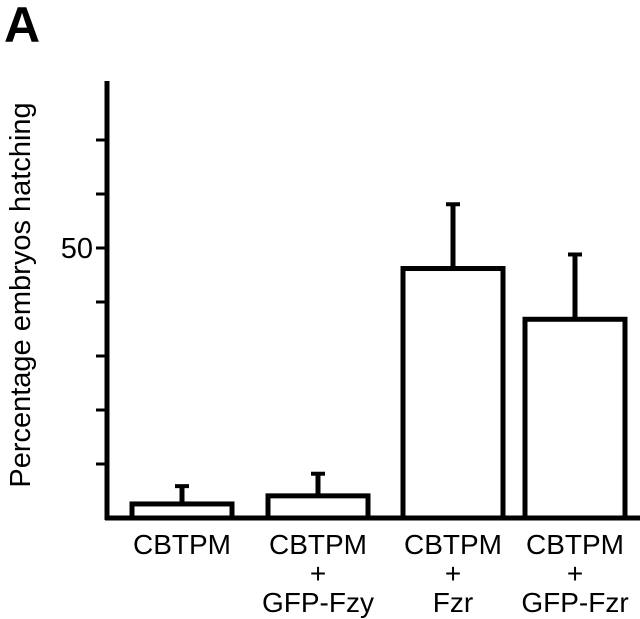  Describe the element at coordinates (318, 544) in the screenshot. I see `category-label-1-line-0: CBTPM` at that location.